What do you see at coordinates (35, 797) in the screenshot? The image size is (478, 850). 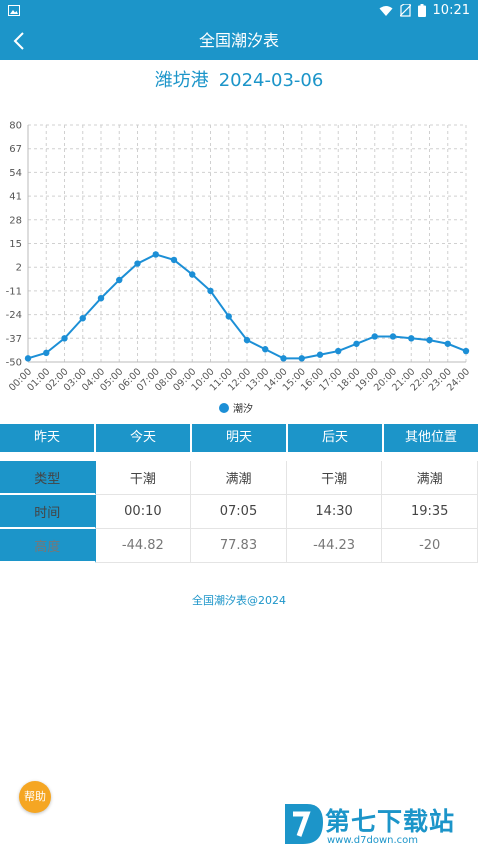 I see `help-button: 帮助` at bounding box center [35, 797].